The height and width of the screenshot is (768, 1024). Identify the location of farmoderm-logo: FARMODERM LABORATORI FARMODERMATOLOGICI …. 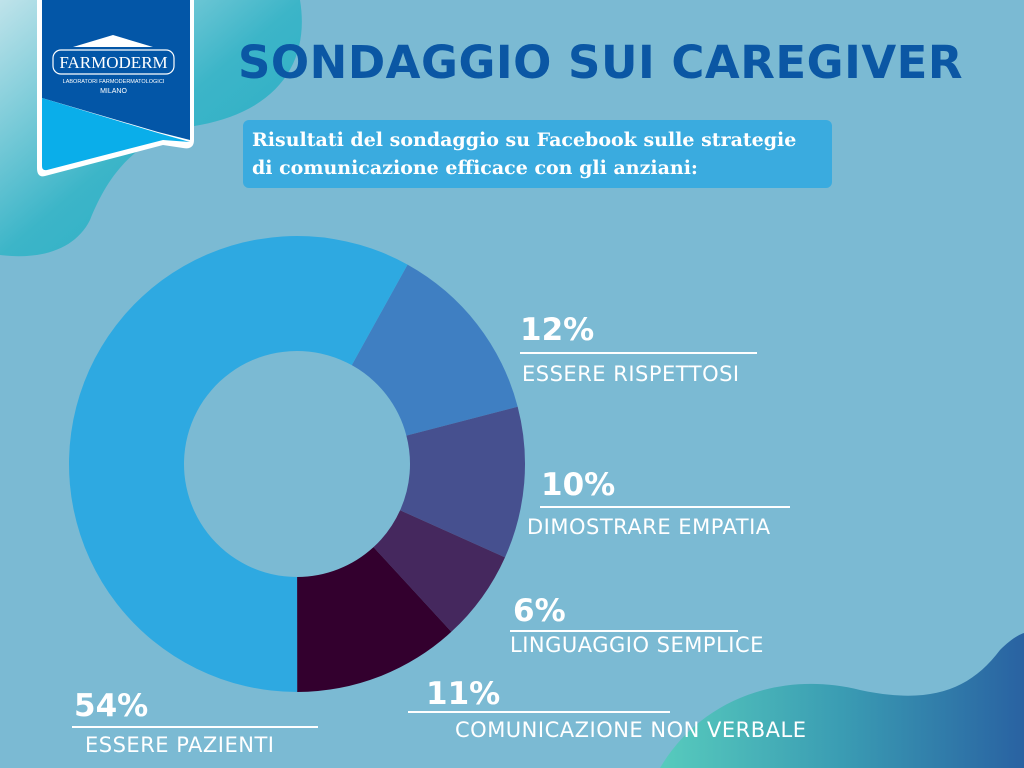
(115, 88).